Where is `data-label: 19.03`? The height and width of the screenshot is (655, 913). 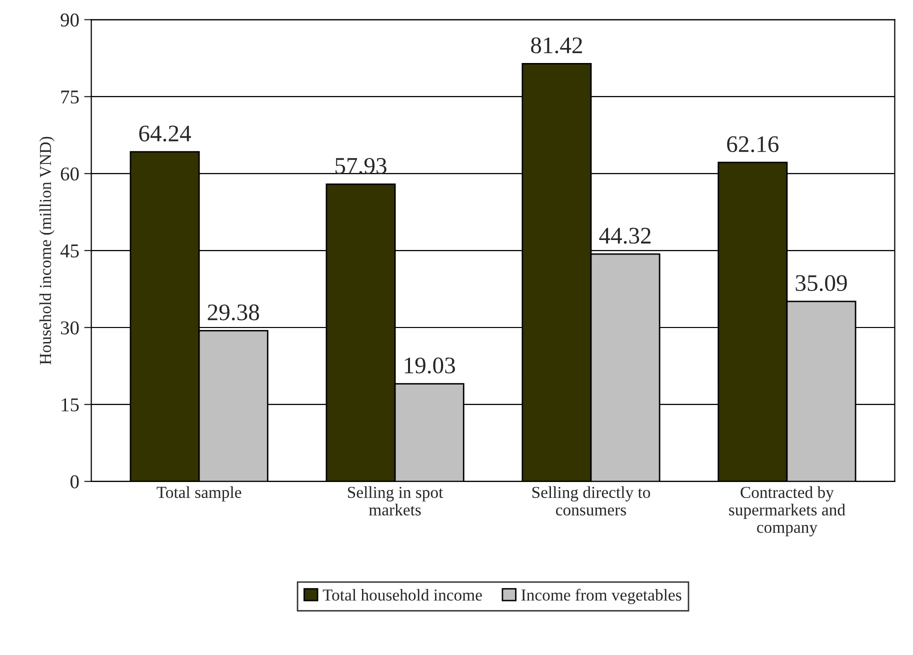
data-label: 19.03 is located at coordinates (429, 366).